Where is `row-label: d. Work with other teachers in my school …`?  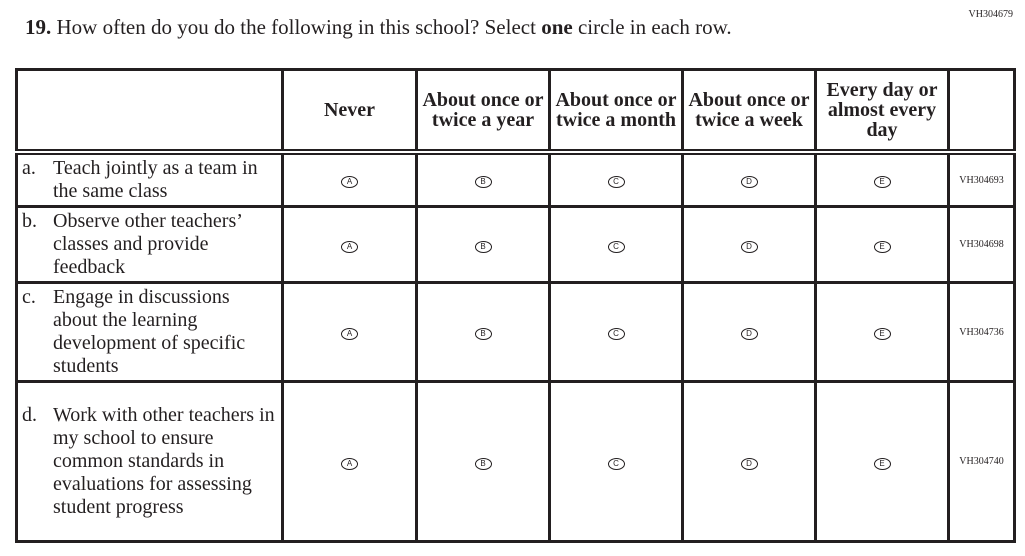
row-label: d. Work with other teachers in my school … is located at coordinates (149, 461).